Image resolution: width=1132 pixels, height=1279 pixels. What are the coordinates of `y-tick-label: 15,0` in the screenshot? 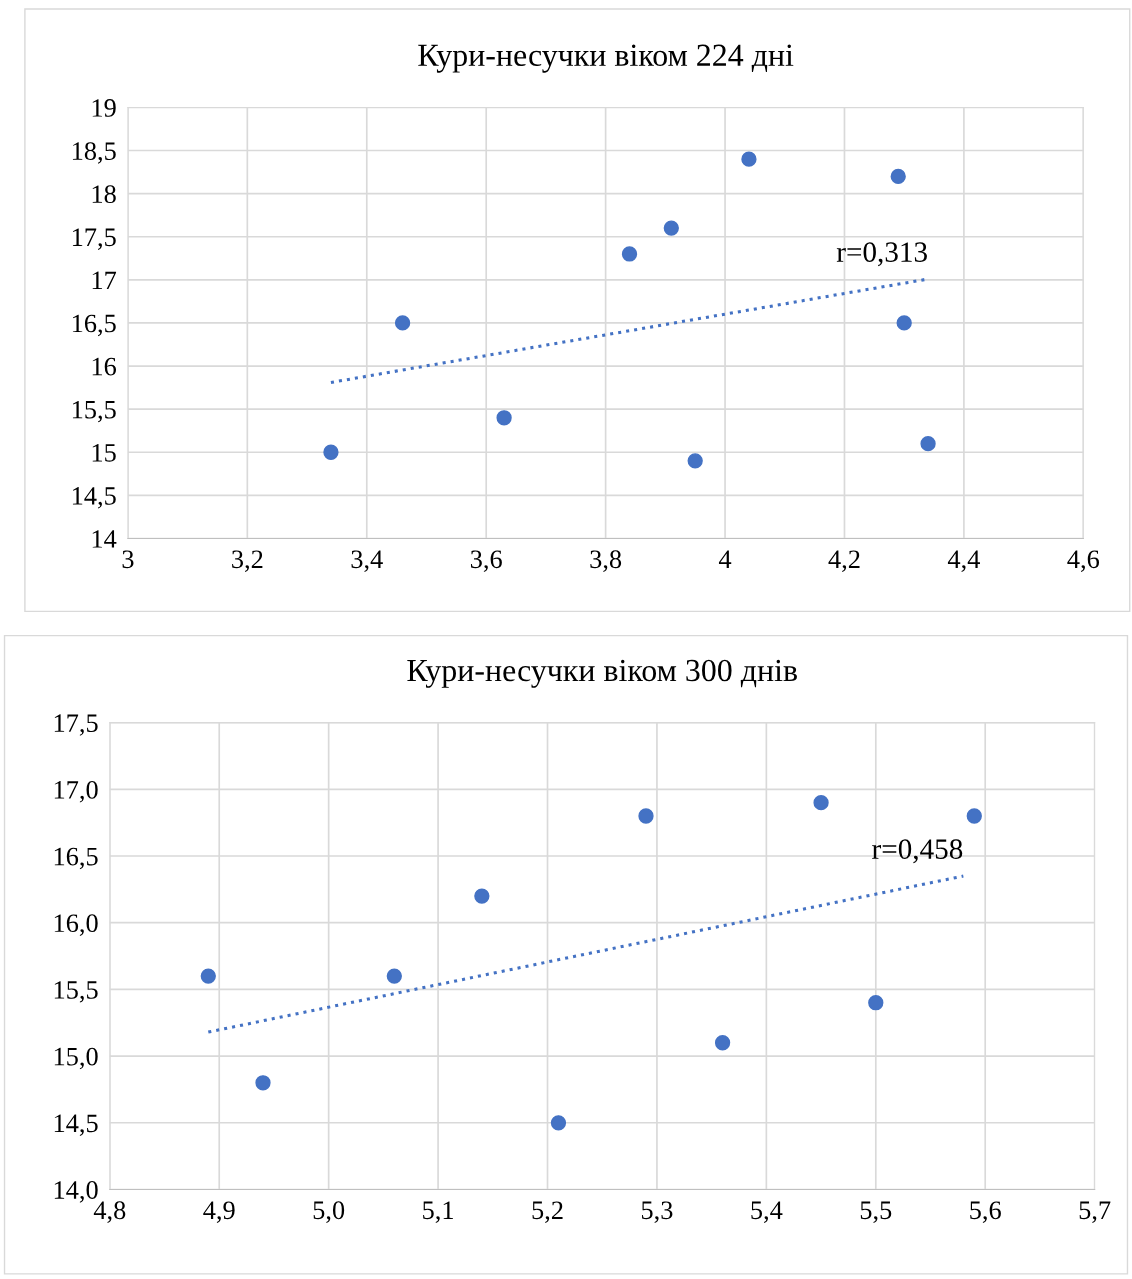 It's located at (76, 1058).